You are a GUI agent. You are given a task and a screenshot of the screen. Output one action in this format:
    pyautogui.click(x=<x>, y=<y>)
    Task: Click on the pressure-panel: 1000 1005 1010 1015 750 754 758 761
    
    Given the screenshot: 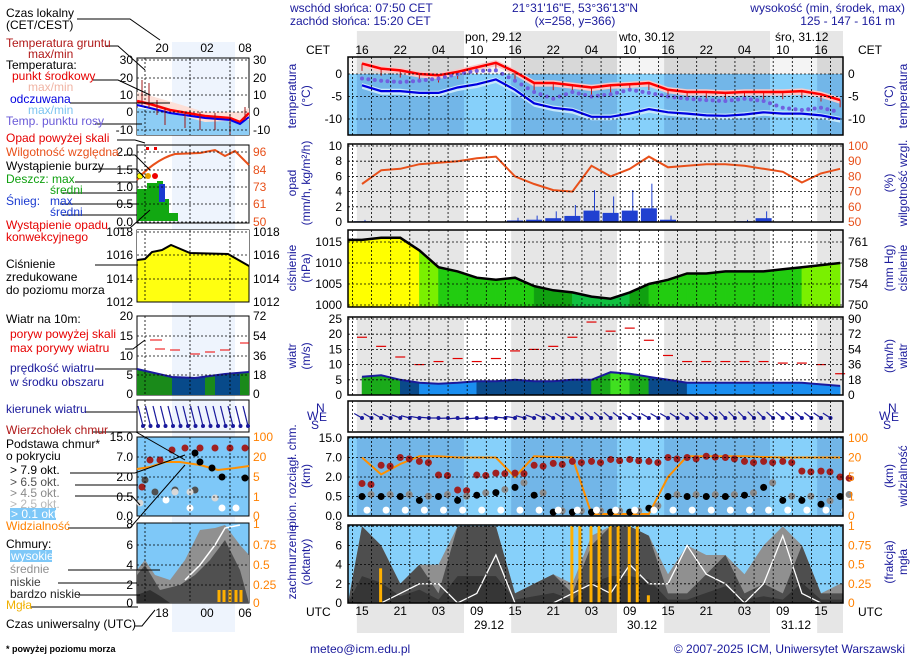 What is the action you would take?
    pyautogui.click(x=591, y=270)
    